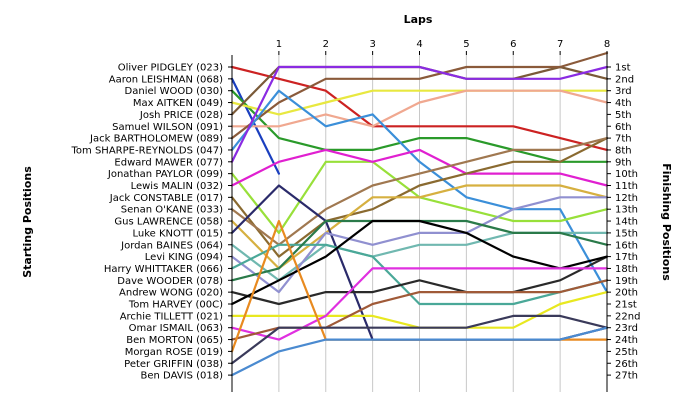 The width and height of the screenshot is (700, 410). I want to click on start-label-15: Luke KNOTT (015), so click(177, 233).